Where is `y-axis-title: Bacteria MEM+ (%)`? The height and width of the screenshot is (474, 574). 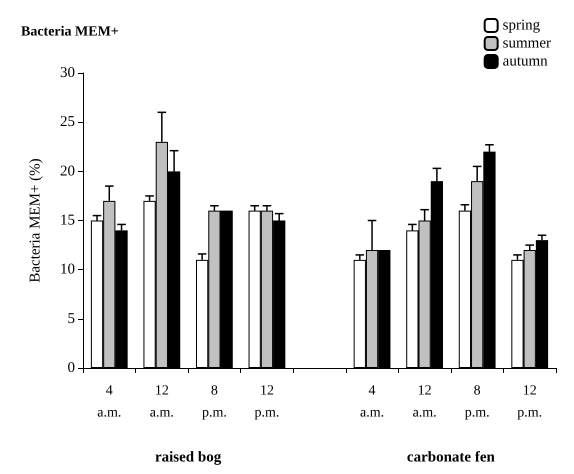 y-axis-title: Bacteria MEM+ (%) is located at coordinates (36, 220).